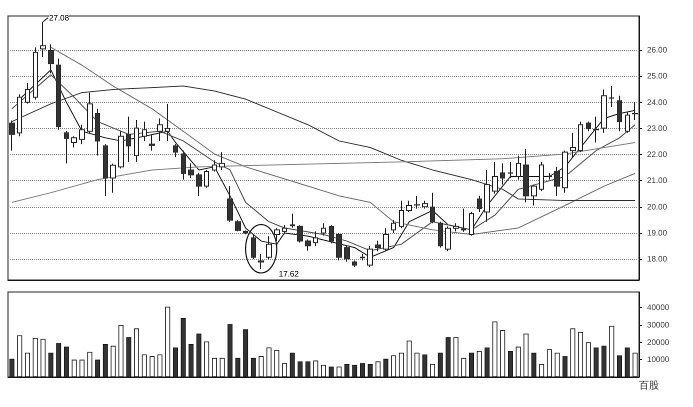 The width and height of the screenshot is (693, 407). Describe the element at coordinates (657, 102) in the screenshot. I see `y-tick-label: 24.00` at that location.